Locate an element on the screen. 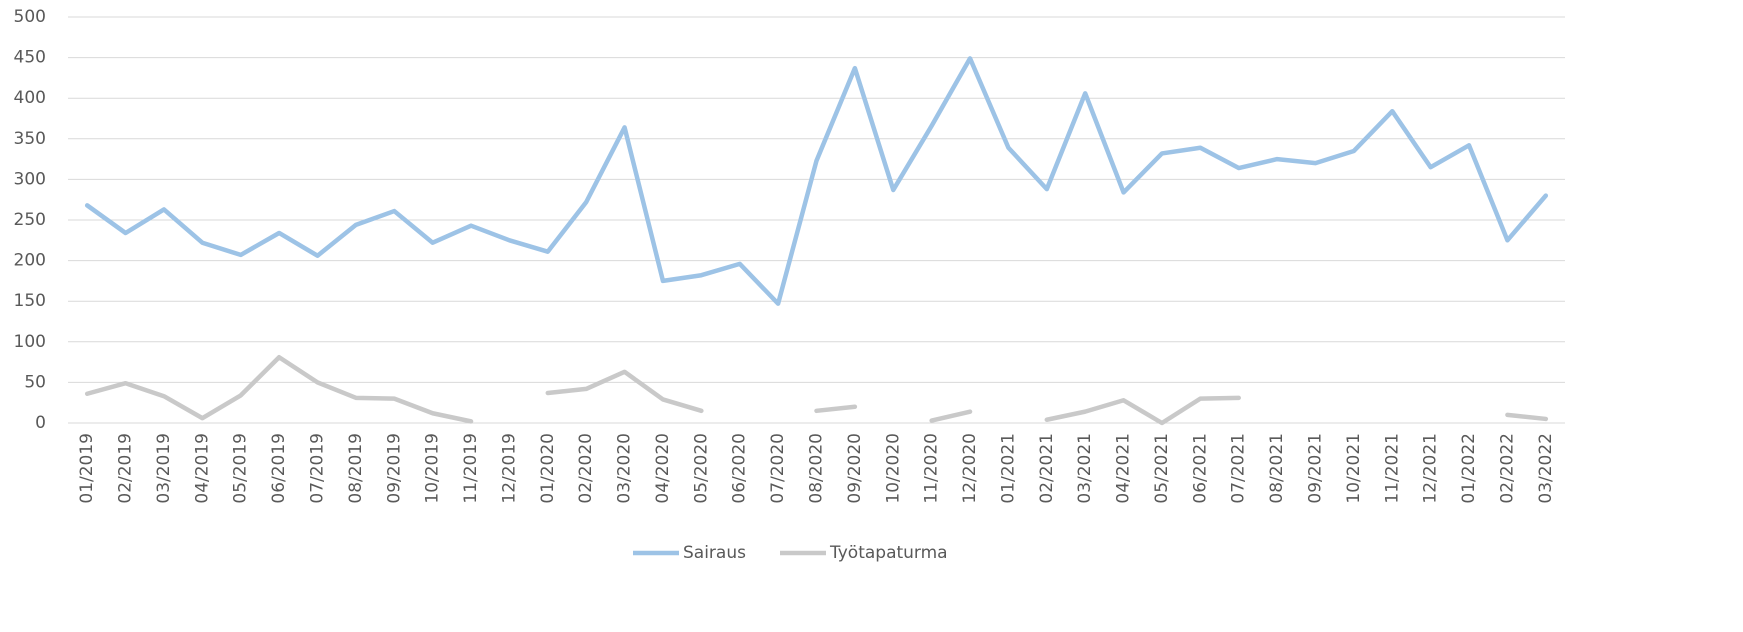 Image resolution: width=1743 pixels, height=632 pixels. x-tick-label: 12/2021 is located at coordinates (1431, 468).